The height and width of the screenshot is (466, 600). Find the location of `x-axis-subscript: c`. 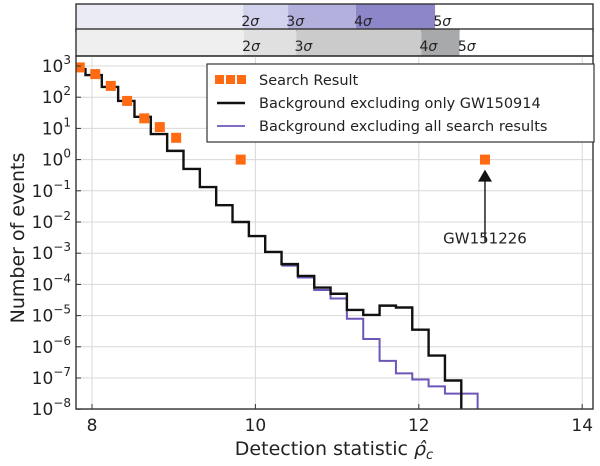

x-axis-subscript: c is located at coordinates (429, 455).